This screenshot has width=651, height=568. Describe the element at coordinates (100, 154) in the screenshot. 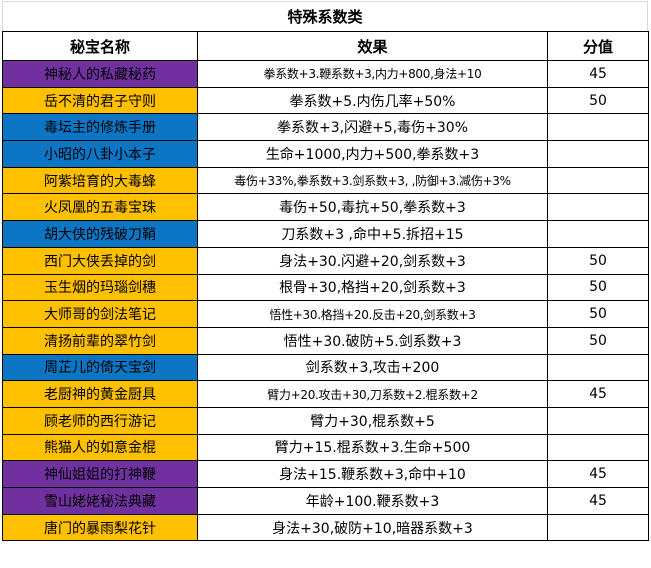

I see `treasure-name-cell: 小昭的八卦小本子` at that location.